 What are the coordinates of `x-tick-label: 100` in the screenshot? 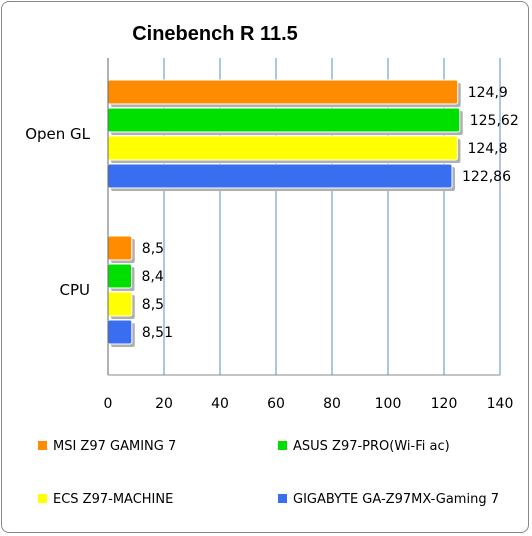 It's located at (388, 404).